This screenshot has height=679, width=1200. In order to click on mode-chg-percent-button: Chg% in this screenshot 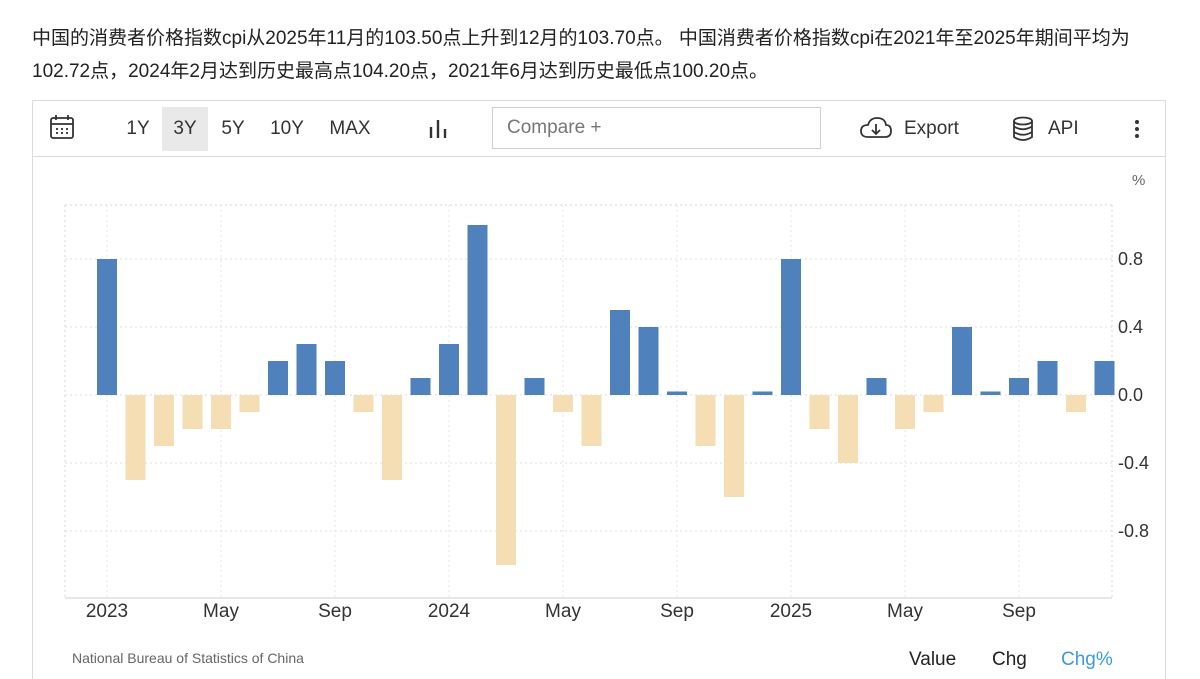, I will do `click(1087, 659)`.